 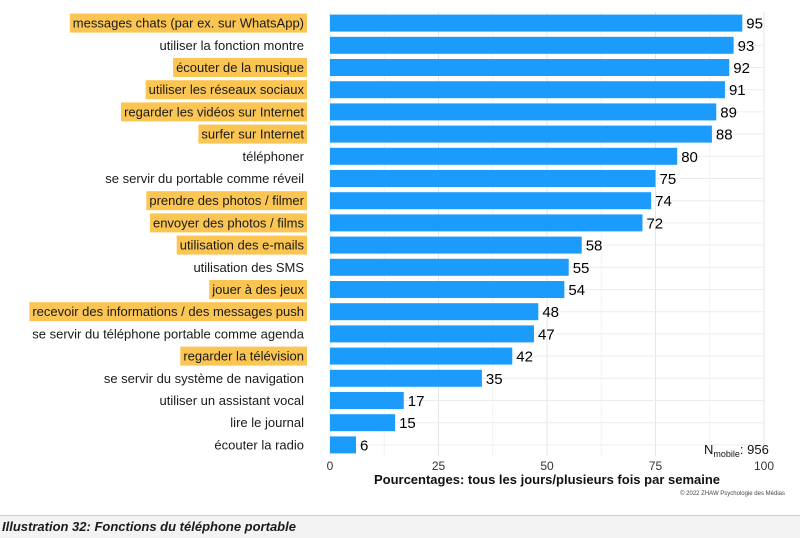 I want to click on sample-size-subscript: mobile, so click(x=726, y=454).